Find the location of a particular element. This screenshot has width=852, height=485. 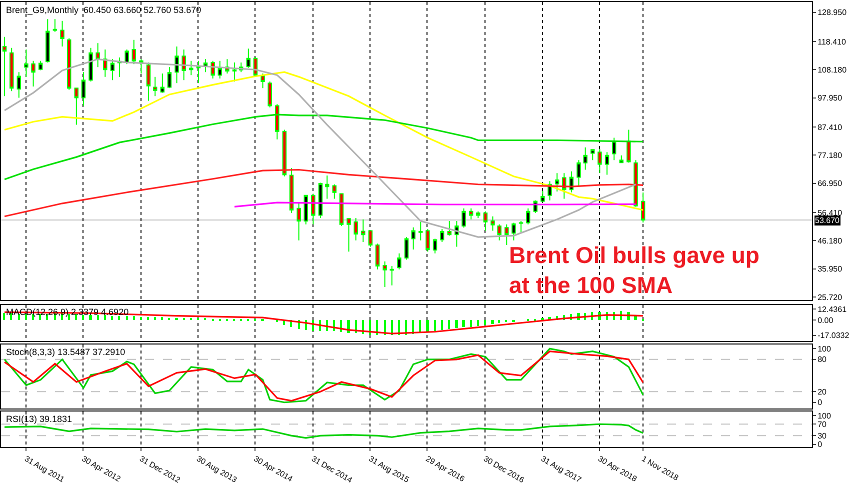

y-tick-label: 35.950 is located at coordinates (830, 269).